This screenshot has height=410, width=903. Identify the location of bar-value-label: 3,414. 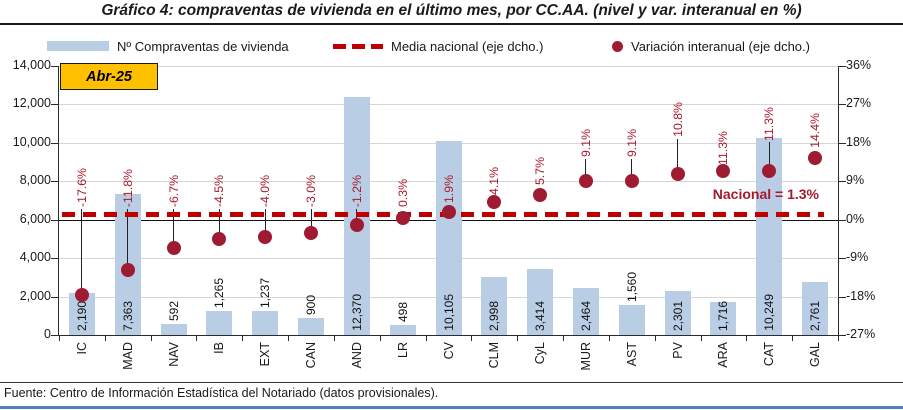
(540, 315).